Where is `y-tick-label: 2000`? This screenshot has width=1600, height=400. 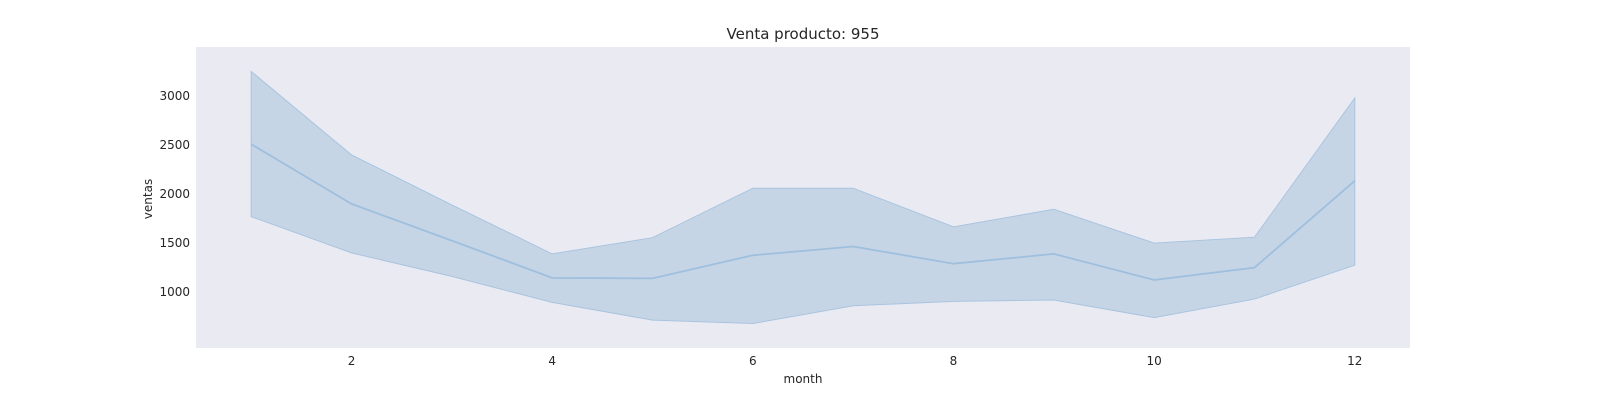
y-tick-label: 2000 is located at coordinates (174, 194).